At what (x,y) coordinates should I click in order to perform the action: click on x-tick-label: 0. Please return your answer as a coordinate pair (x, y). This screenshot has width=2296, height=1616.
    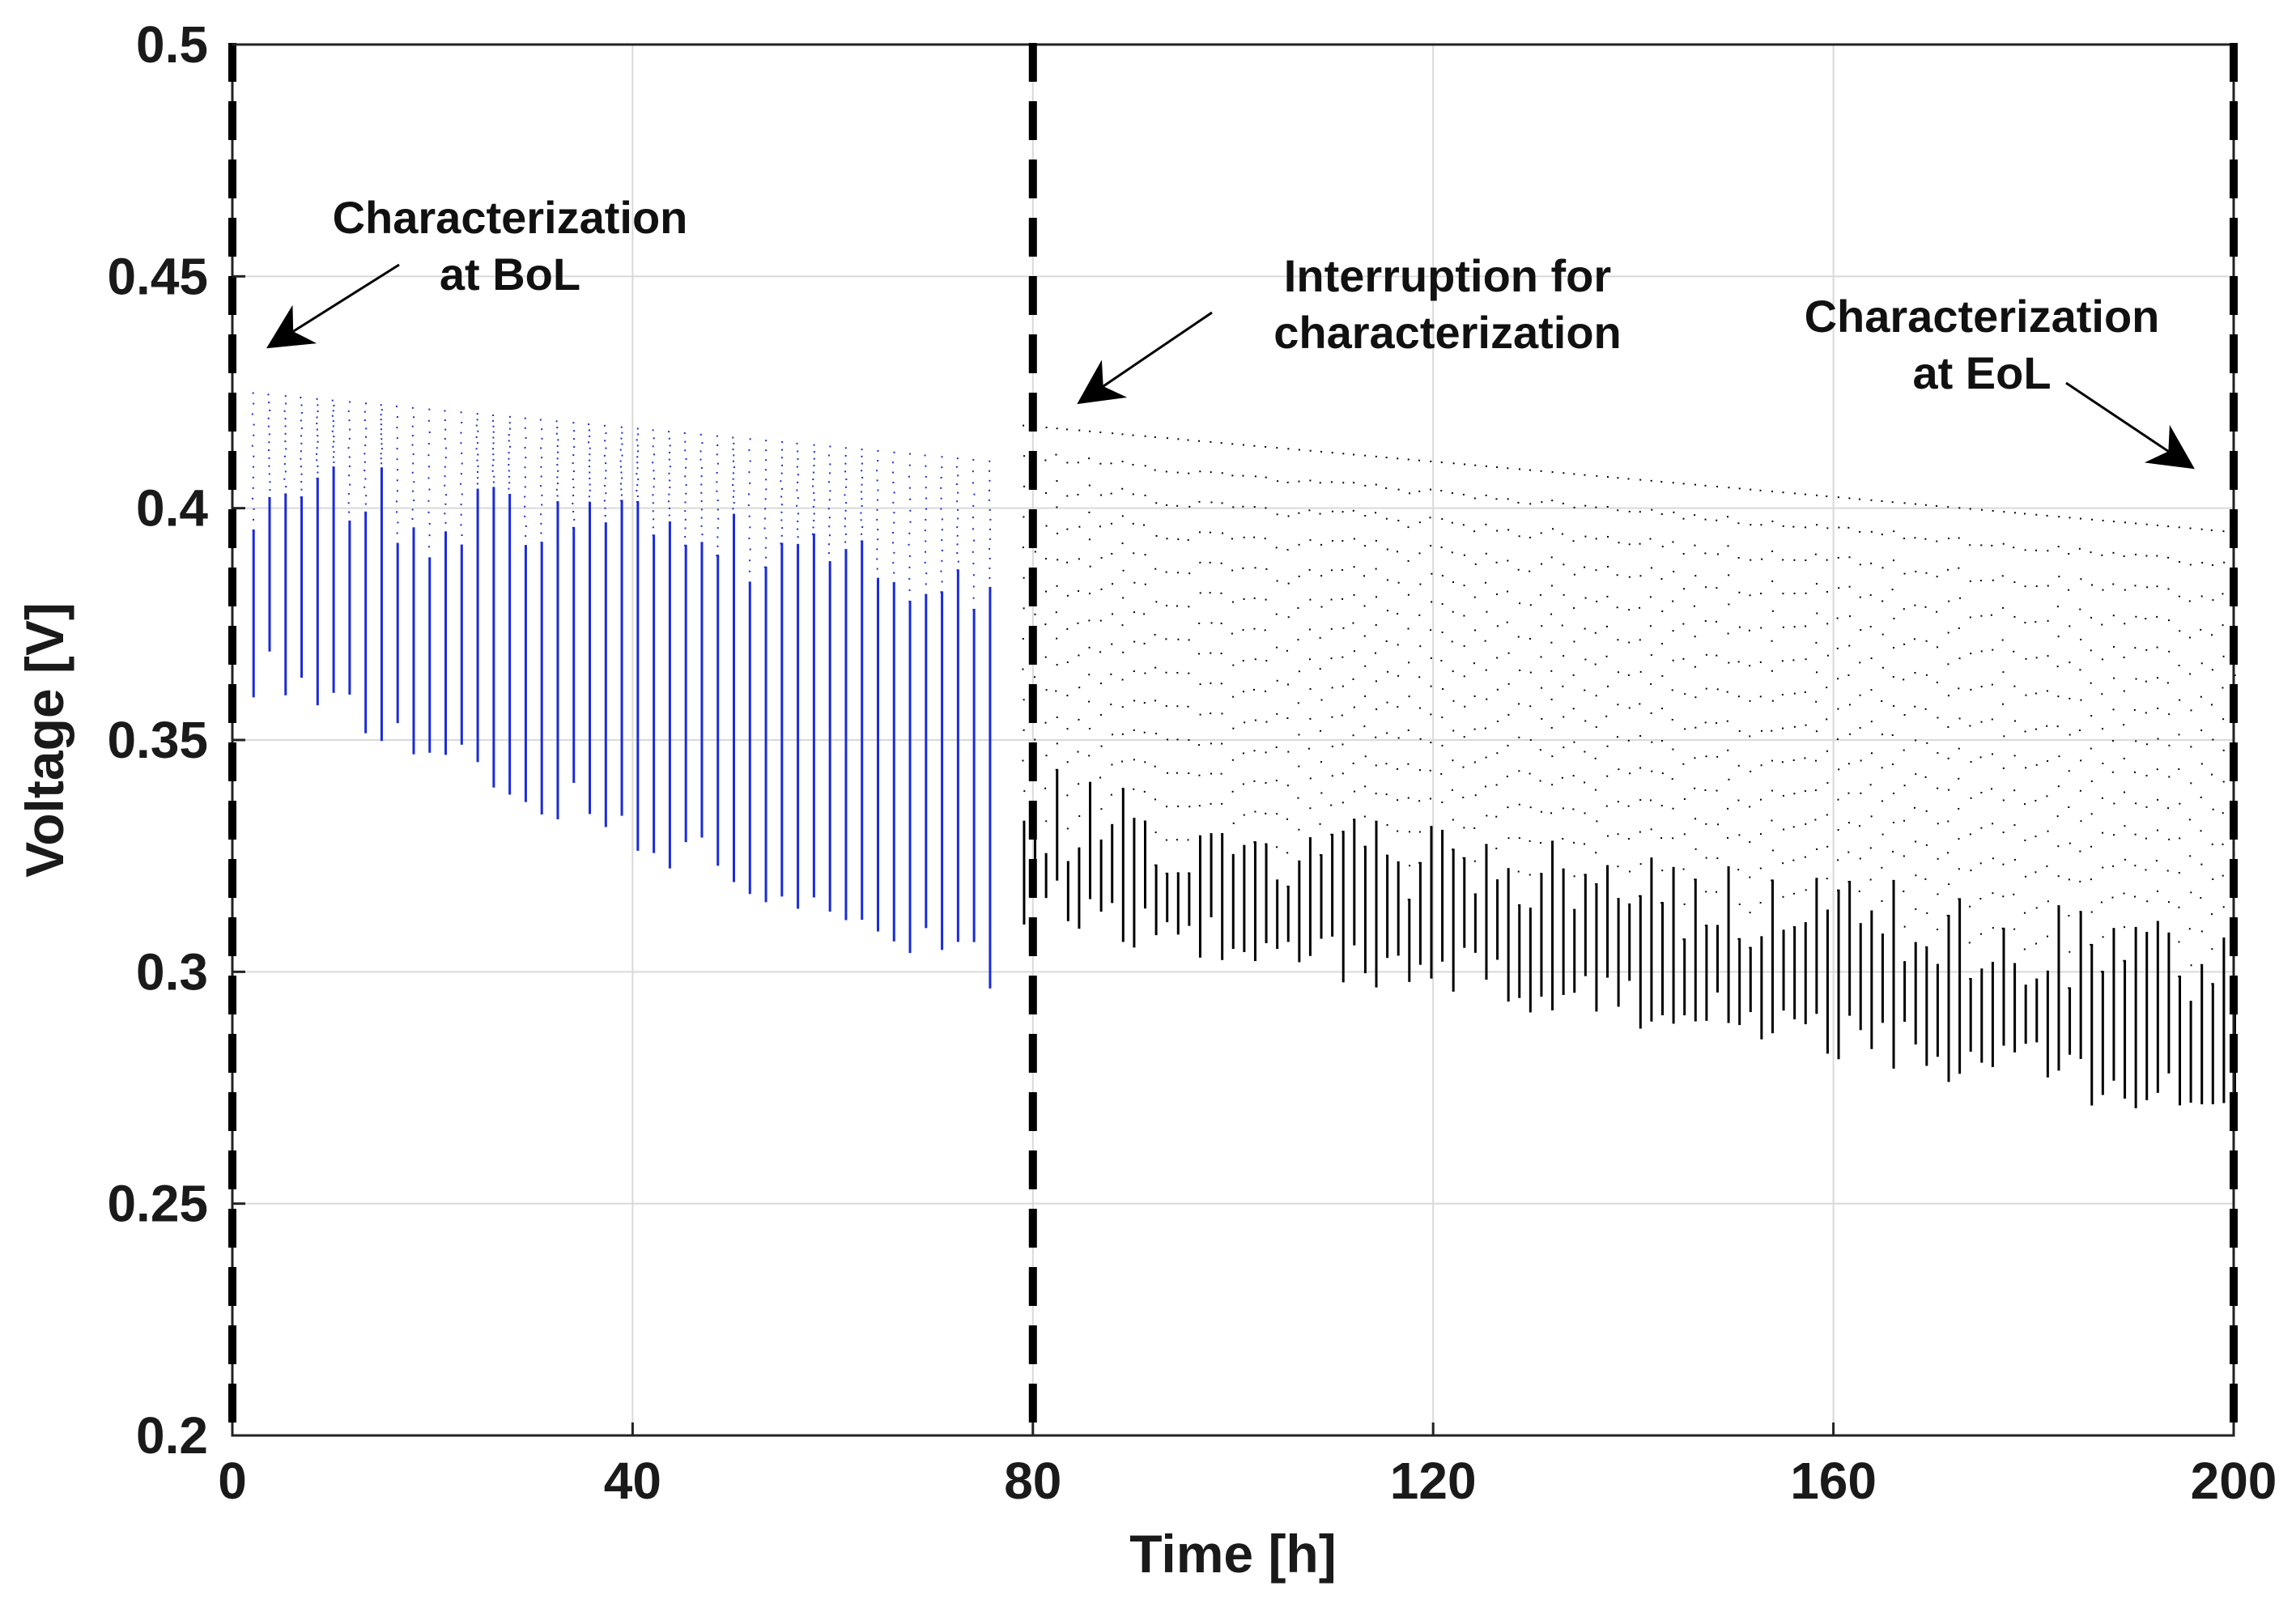
    Looking at the image, I should click on (232, 1481).